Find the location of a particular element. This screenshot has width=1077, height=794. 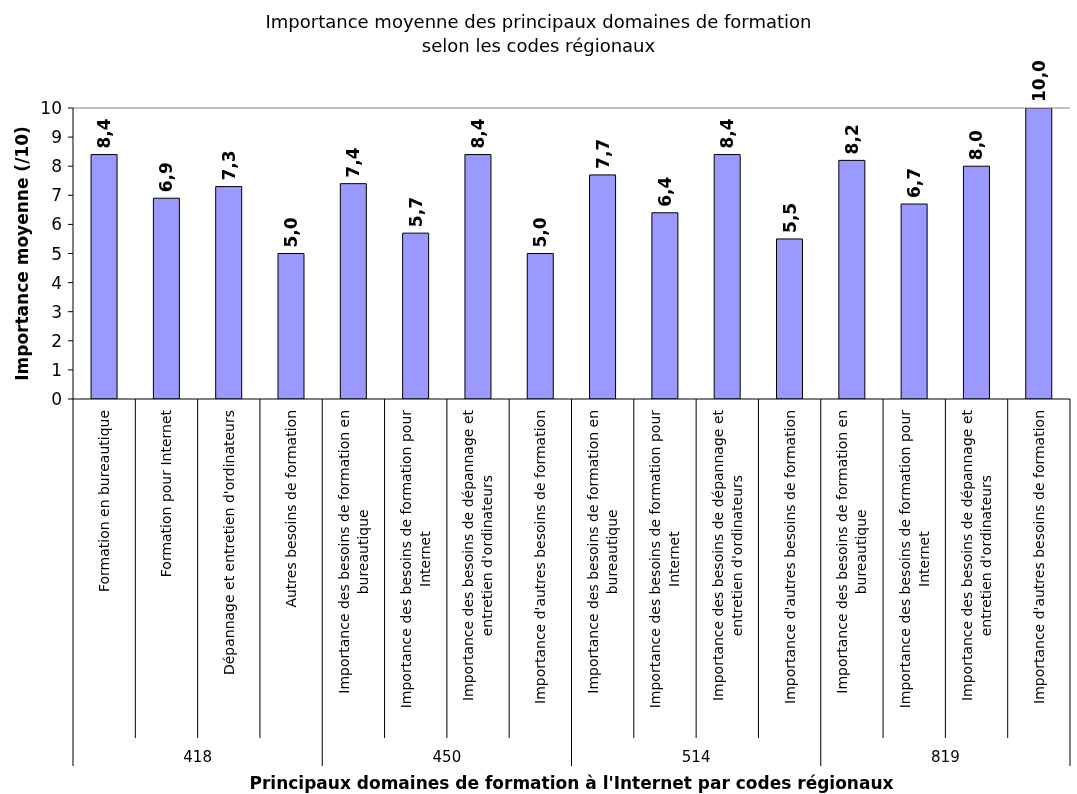

y-tick-label: 10 is located at coordinates (51, 108).